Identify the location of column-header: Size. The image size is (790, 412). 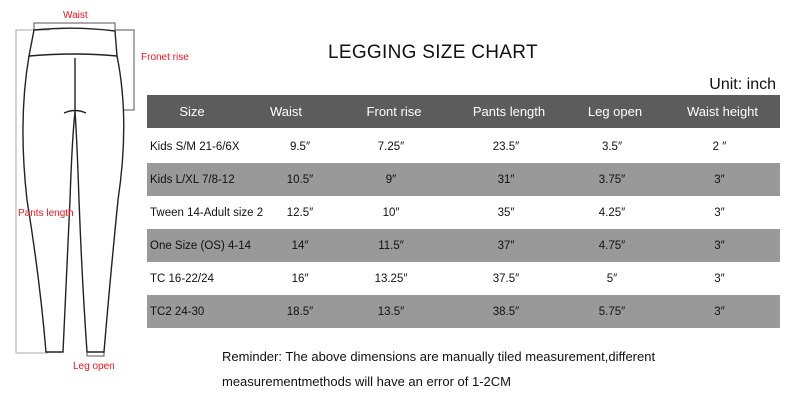
(192, 111).